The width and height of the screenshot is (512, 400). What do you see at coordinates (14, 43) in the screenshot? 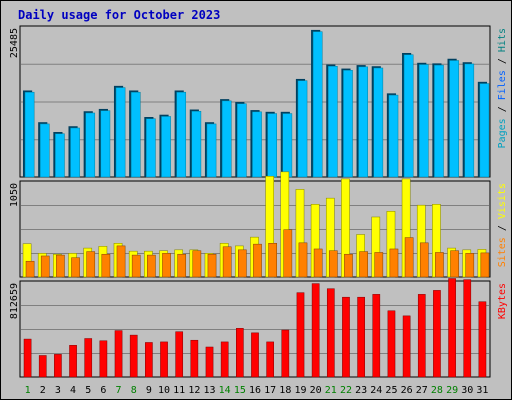
I see `panel-max-label: 25485` at bounding box center [14, 43].